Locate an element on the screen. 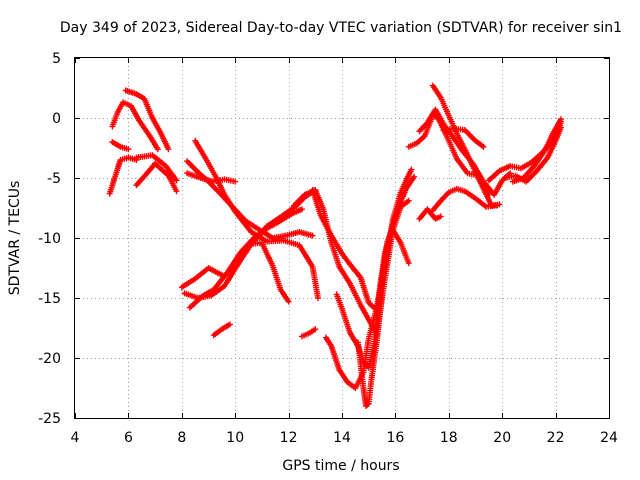 This screenshot has height=480, width=640. y-tick-label: -15 is located at coordinates (49, 299).